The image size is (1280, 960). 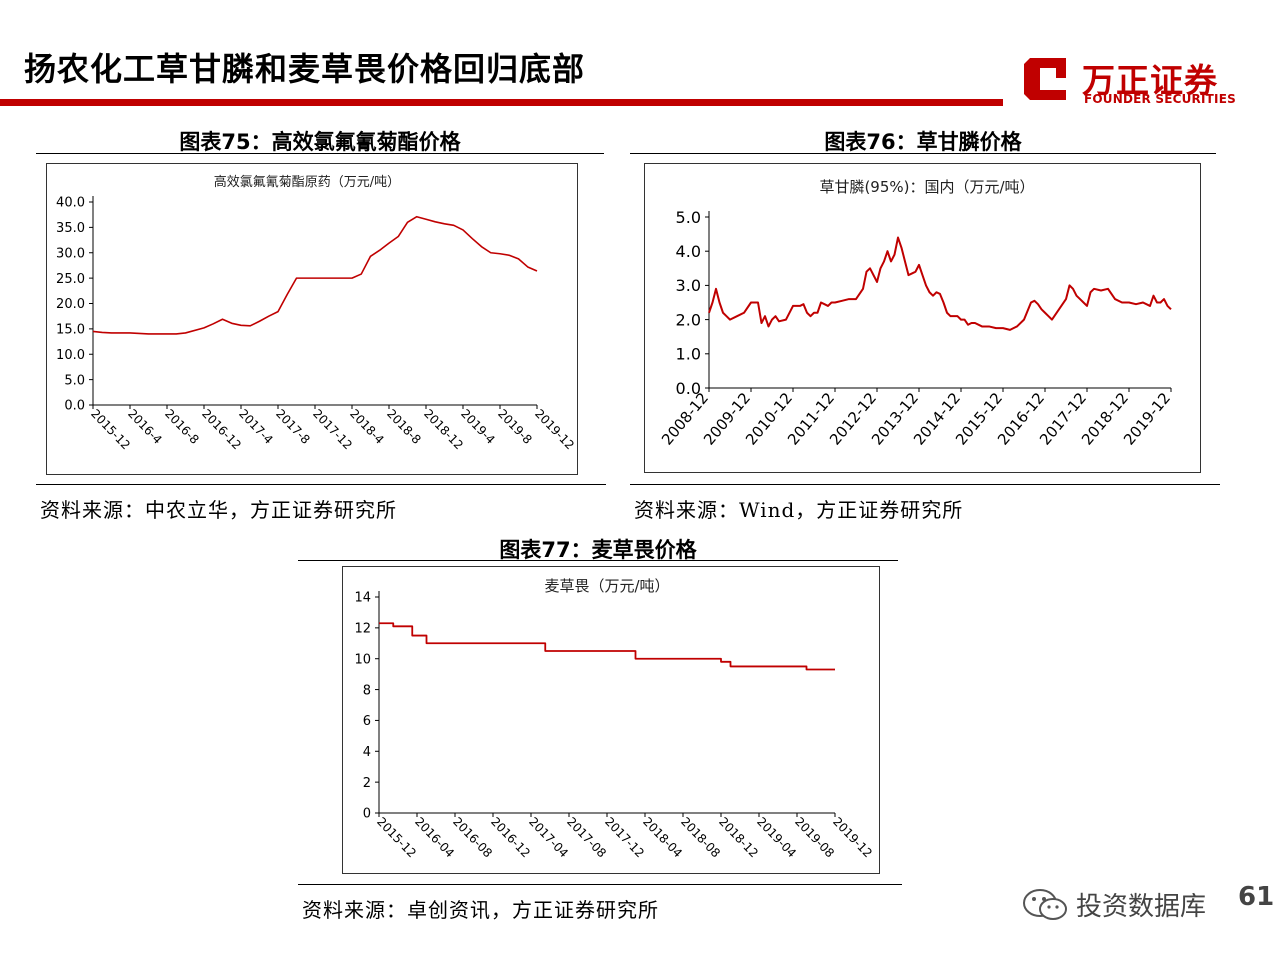 I want to click on fig76-y-tick-label: 1.0, so click(x=688, y=354).